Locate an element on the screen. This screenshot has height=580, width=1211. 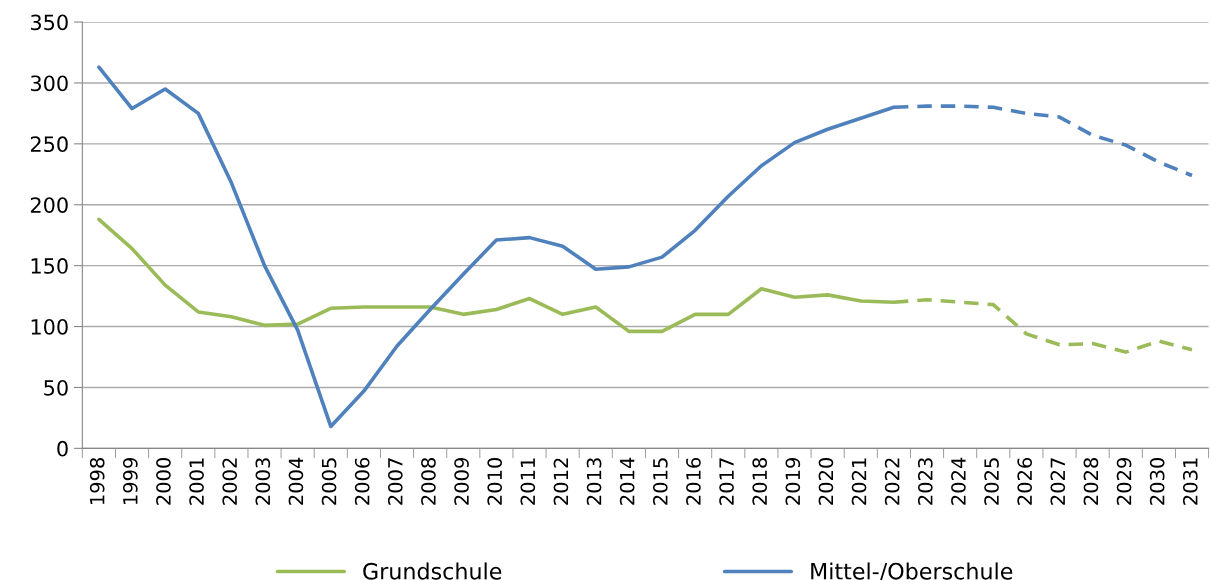
x-tick-label: 2003 is located at coordinates (263, 481).